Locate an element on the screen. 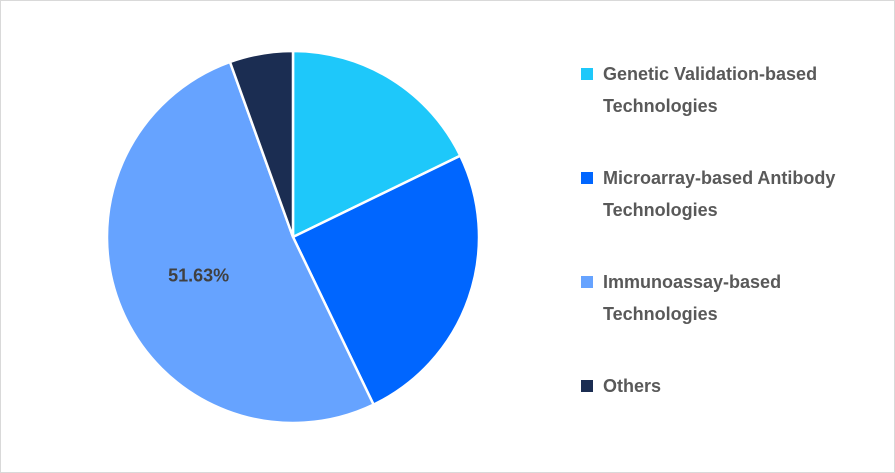 This screenshot has width=895, height=473. legend-item: Others is located at coordinates (734, 388).